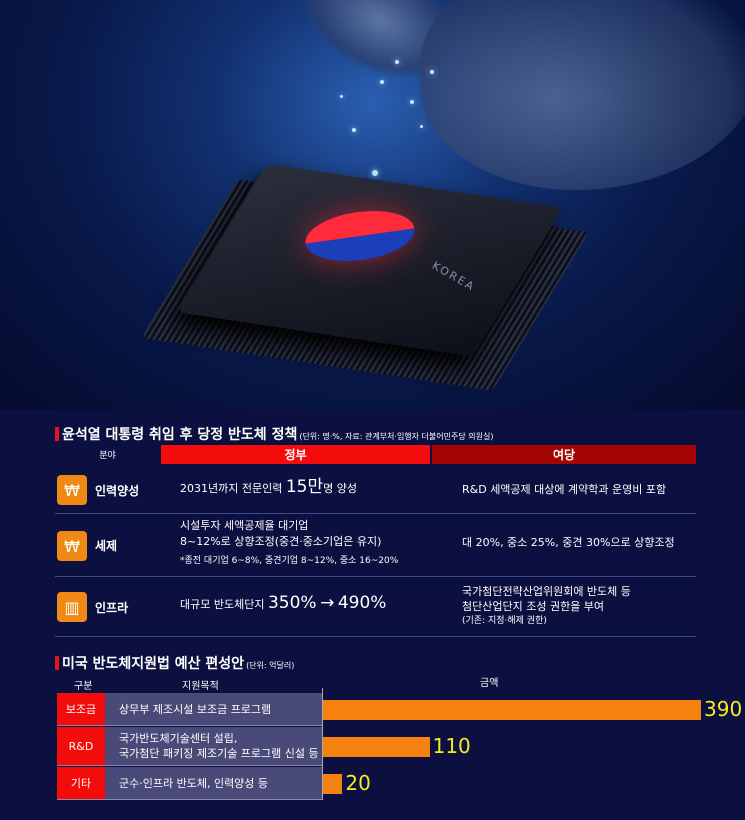  I want to click on factory-icon: ▥, so click(72, 607).